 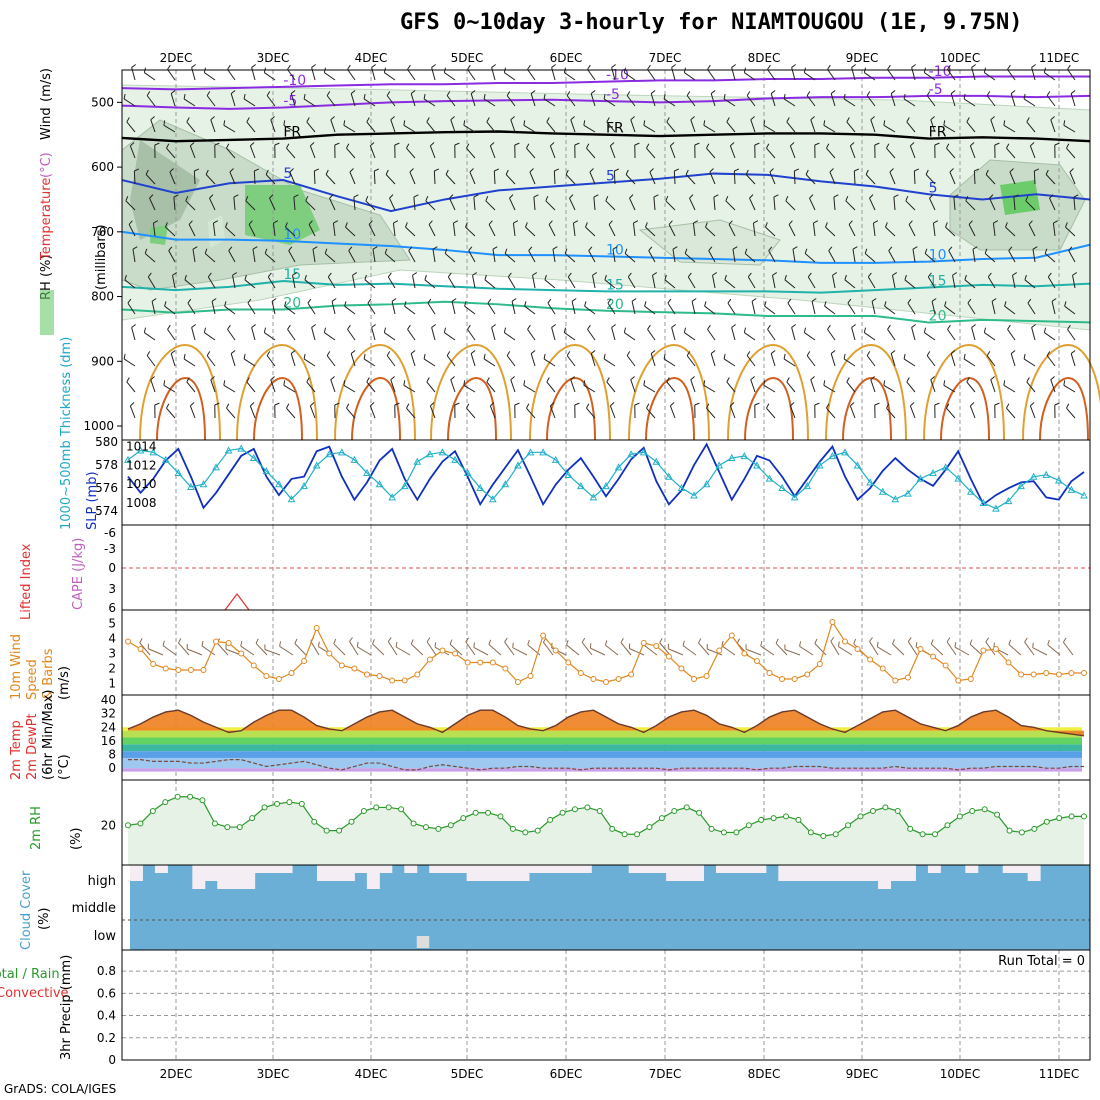 What do you see at coordinates (112, 568) in the screenshot?
I see `stability-tick-label: 0` at bounding box center [112, 568].